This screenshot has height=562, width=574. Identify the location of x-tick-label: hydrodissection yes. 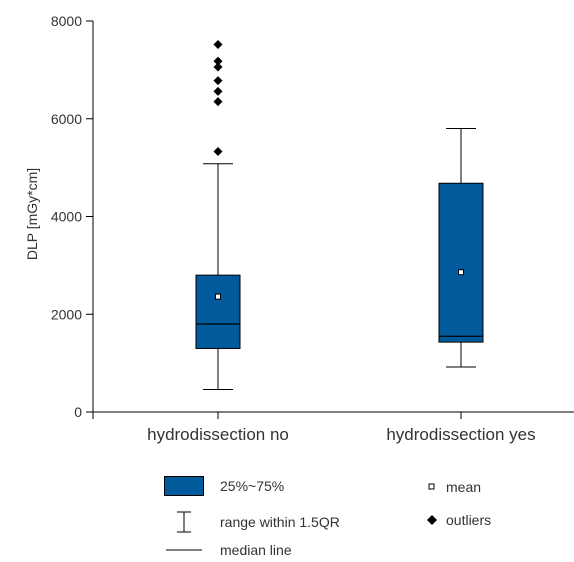
(460, 434).